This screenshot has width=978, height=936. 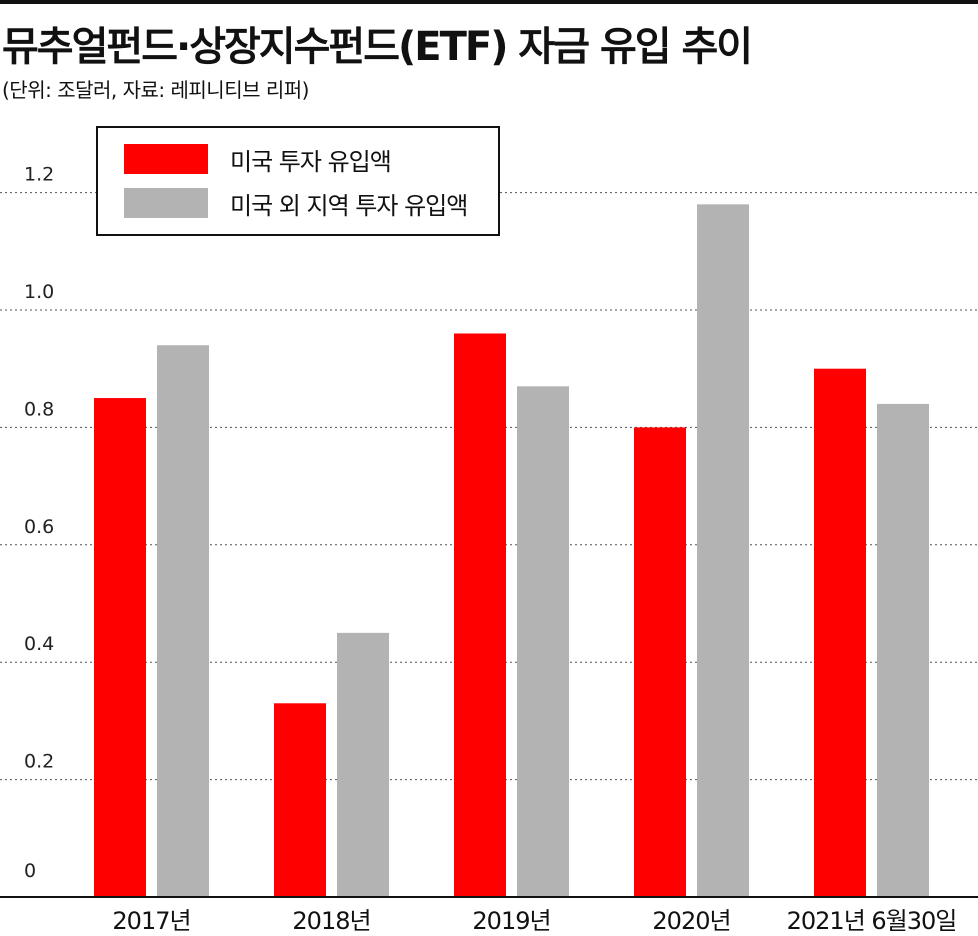 I want to click on x-tick-label: 2018년, so click(x=331, y=921).